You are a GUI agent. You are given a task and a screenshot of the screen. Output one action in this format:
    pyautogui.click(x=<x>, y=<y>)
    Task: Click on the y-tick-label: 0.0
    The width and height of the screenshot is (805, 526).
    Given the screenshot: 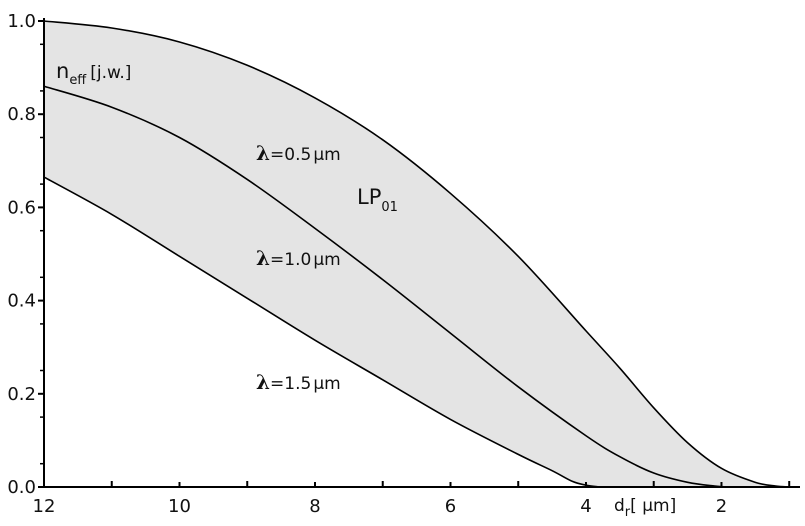 What is the action you would take?
    pyautogui.click(x=21, y=487)
    